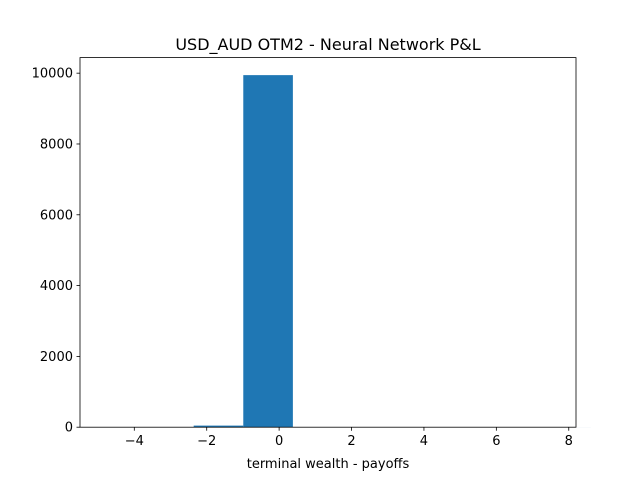  What do you see at coordinates (56, 215) in the screenshot?
I see `y-tick-label: 6000` at bounding box center [56, 215].